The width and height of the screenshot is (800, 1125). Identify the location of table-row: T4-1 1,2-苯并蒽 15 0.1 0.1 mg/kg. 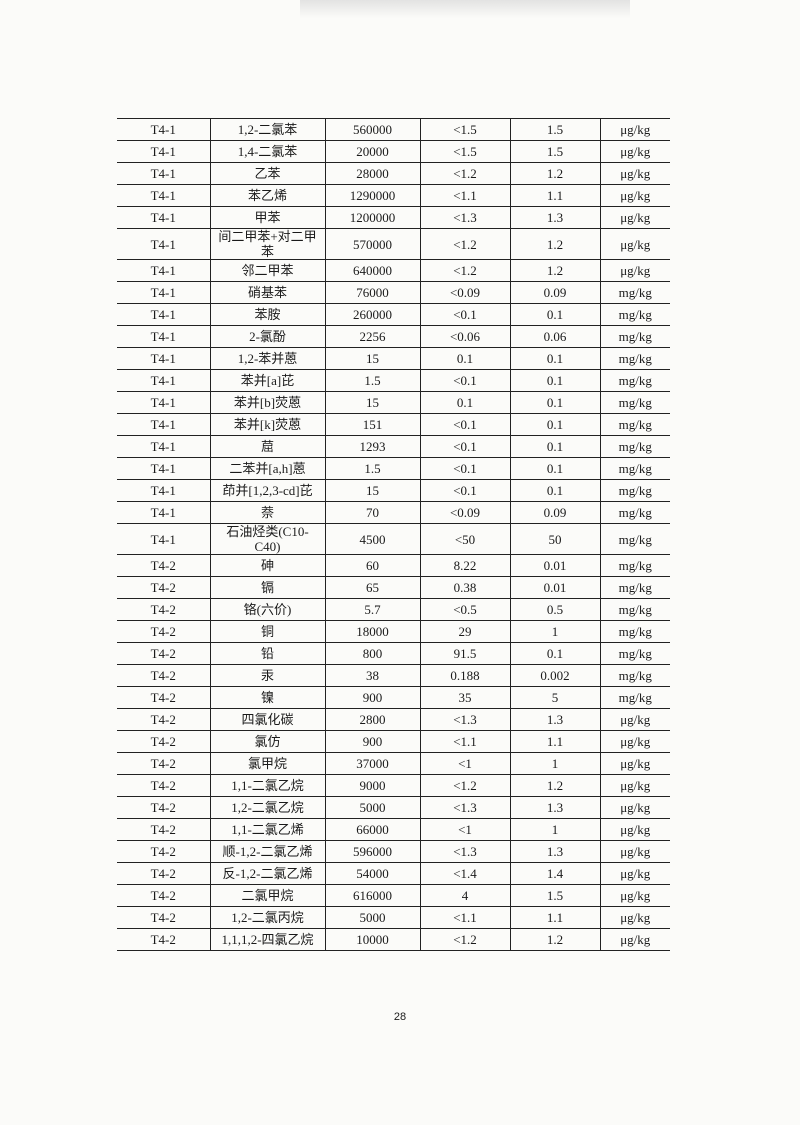
(393, 358).